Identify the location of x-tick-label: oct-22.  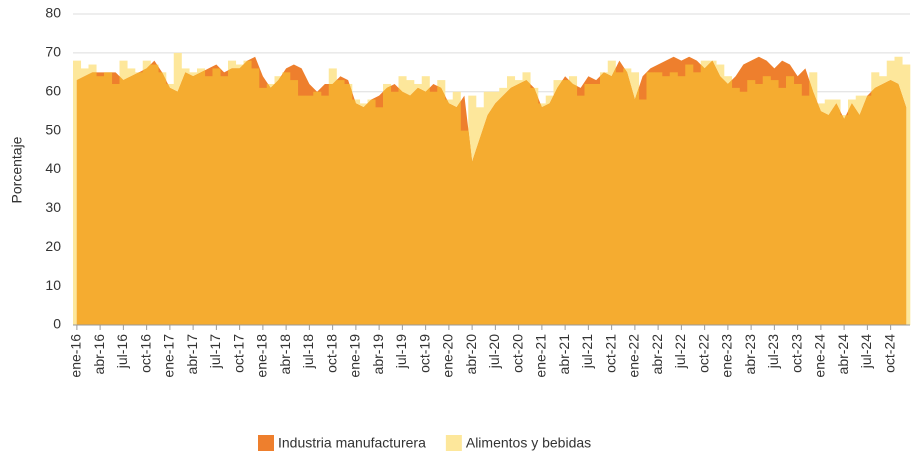
(703, 353).